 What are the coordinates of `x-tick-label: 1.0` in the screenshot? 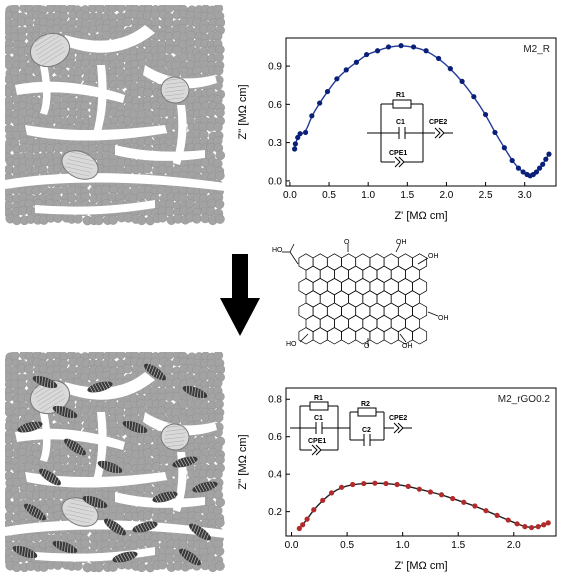 It's located at (368, 195).